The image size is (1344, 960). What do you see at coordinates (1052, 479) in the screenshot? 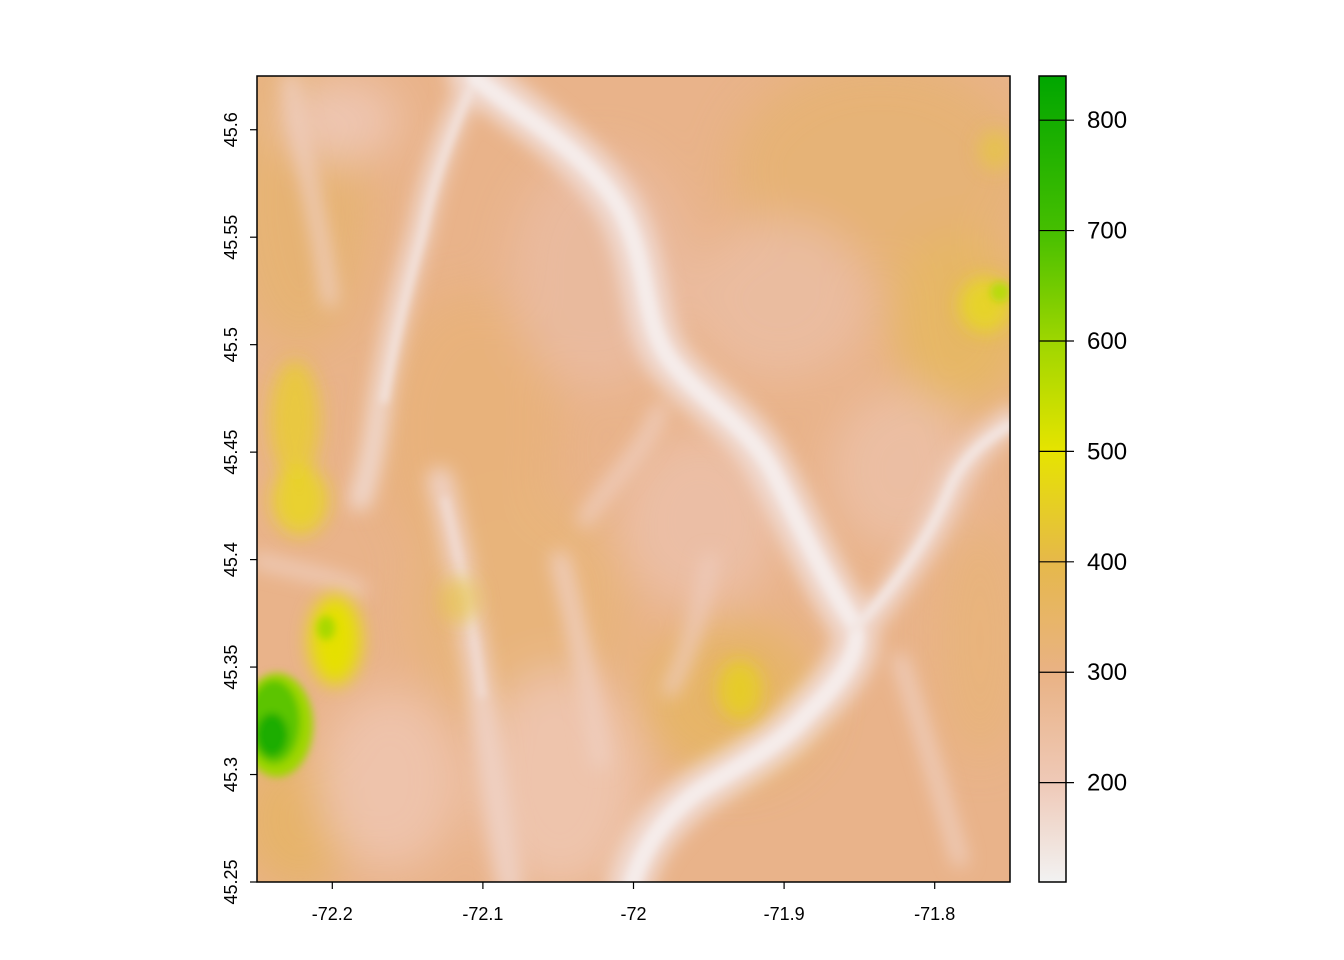
I see `legend-color-ramp` at bounding box center [1052, 479].